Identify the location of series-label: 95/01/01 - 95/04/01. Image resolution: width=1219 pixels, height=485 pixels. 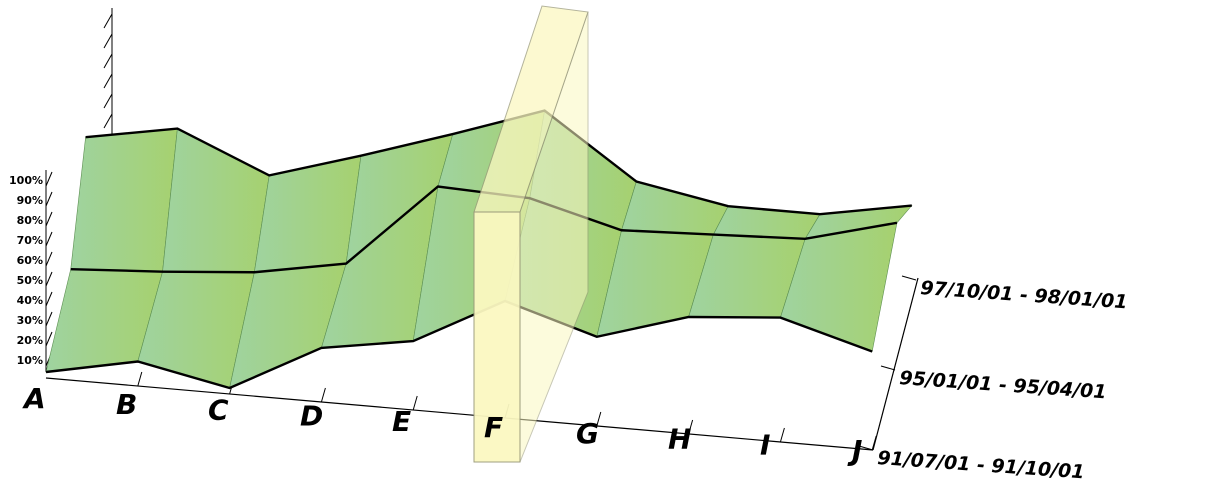
(1003, 385).